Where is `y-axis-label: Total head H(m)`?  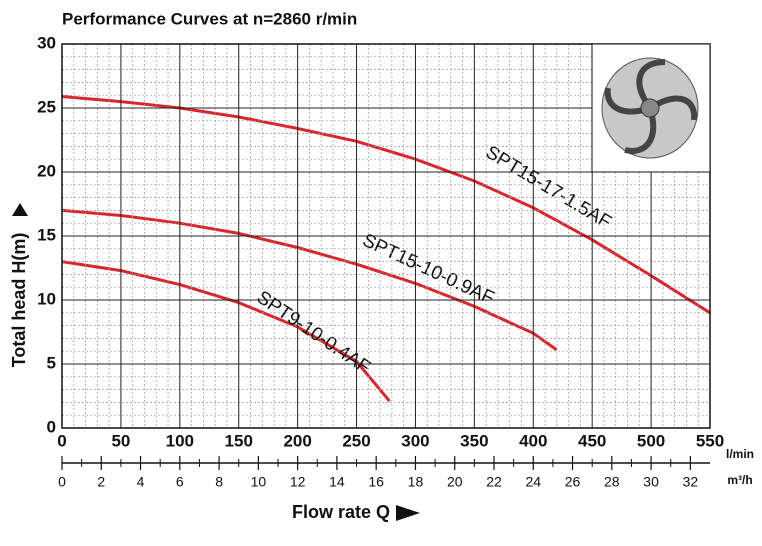 y-axis-label: Total head H(m) is located at coordinates (19, 300).